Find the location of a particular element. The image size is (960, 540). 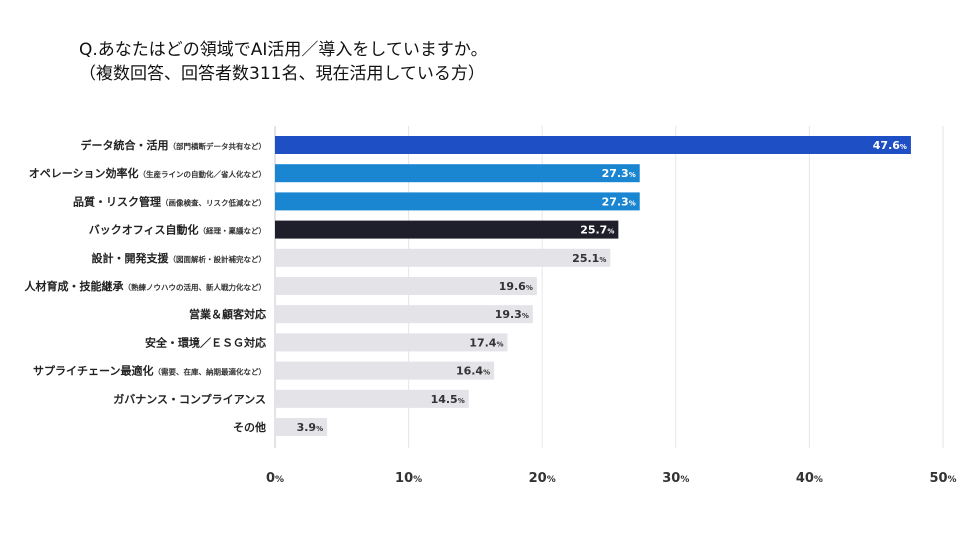

category-label: 人材育成・技能継承（熟練ノウハウの活用、新人戦力化など） is located at coordinates (146, 286).